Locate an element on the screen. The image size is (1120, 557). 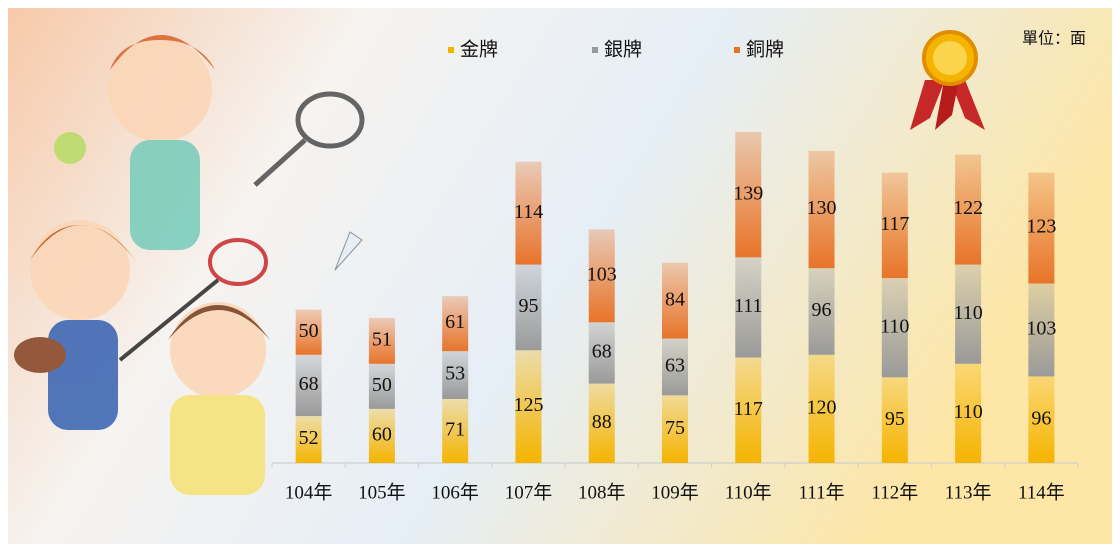
data-label: 51 is located at coordinates (382, 339).